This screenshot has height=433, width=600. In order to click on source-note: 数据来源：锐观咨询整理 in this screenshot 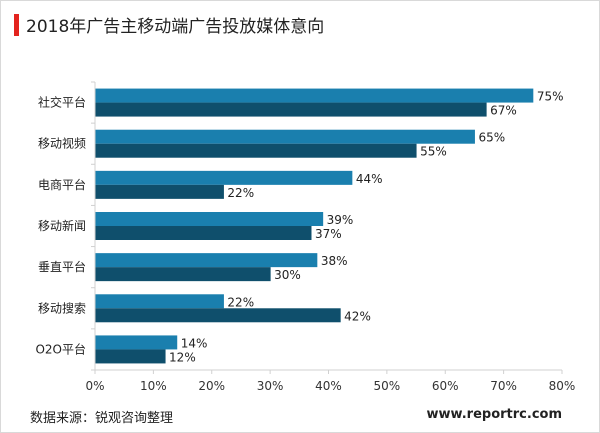, I will do `click(102, 418)`.